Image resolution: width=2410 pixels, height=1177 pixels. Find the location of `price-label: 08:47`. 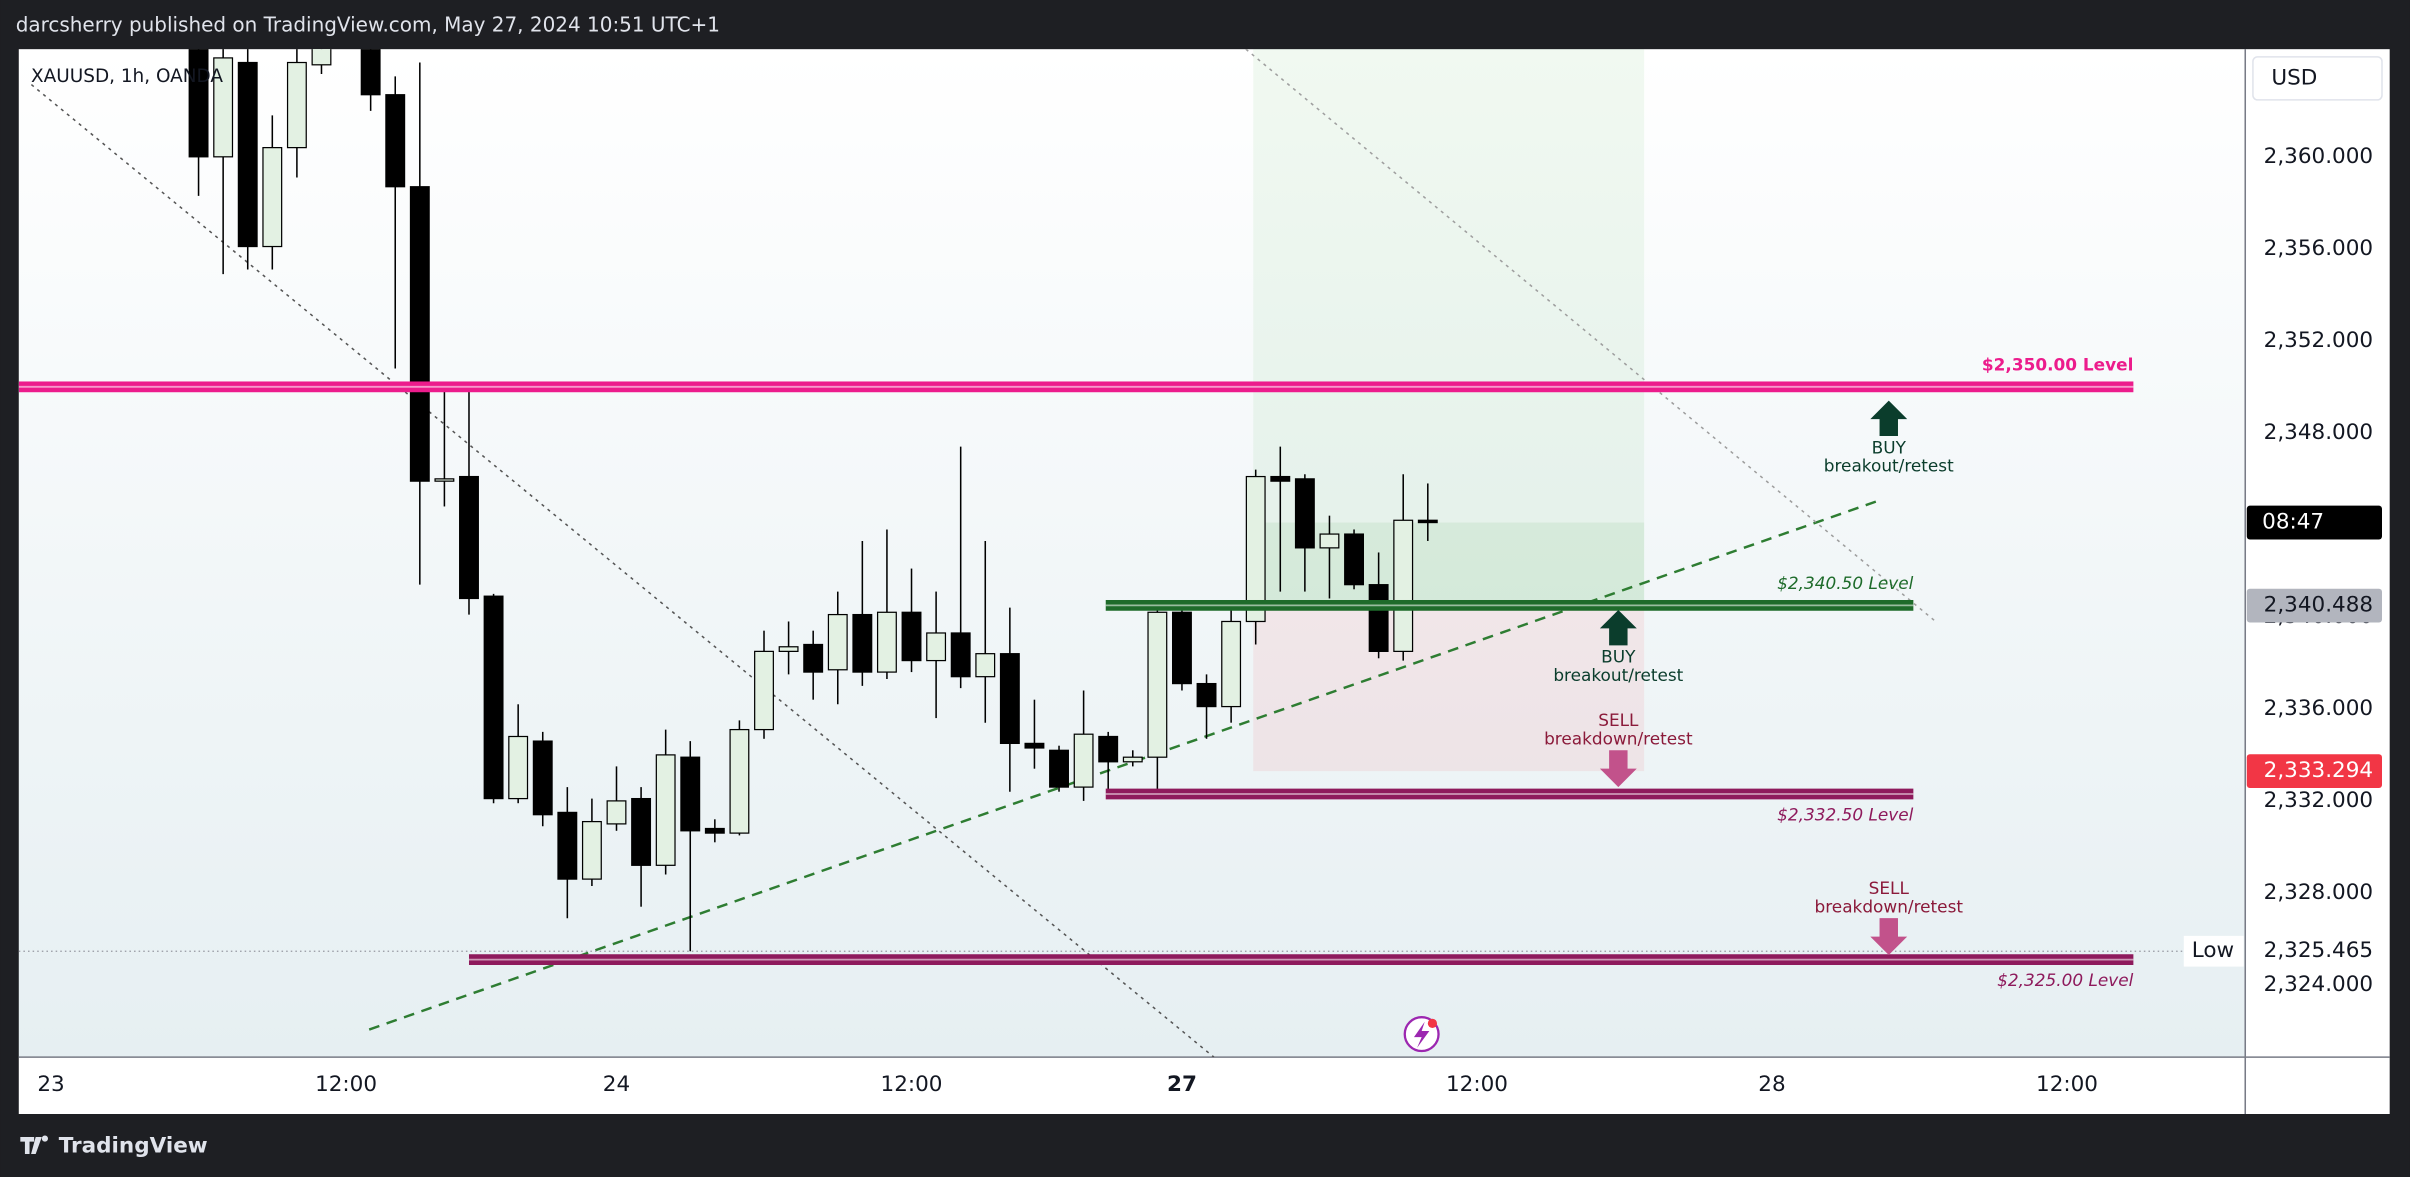

price-label: 08:47 is located at coordinates (2293, 522).